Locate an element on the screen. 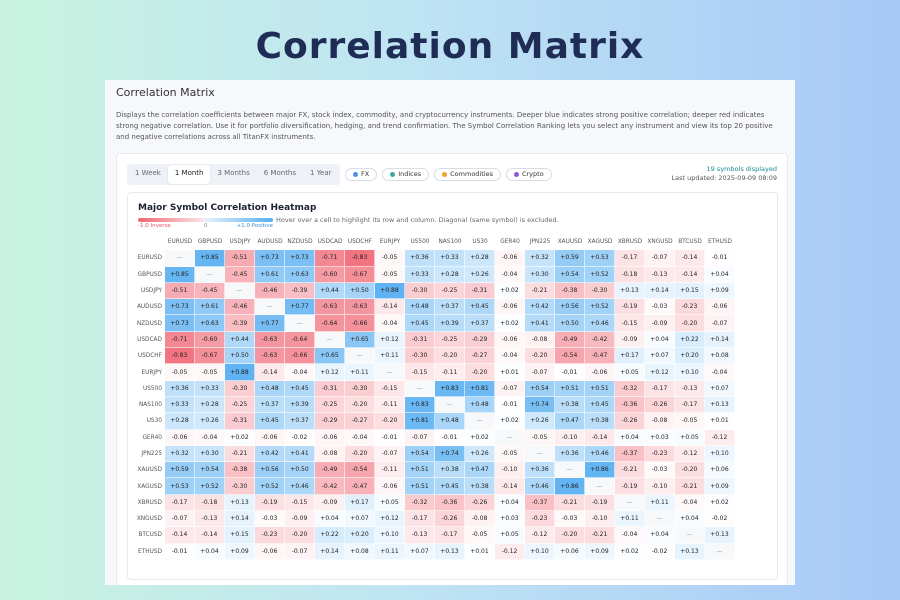 The width and height of the screenshot is (900, 600). correlation-cell: -0.39 is located at coordinates (240, 323).